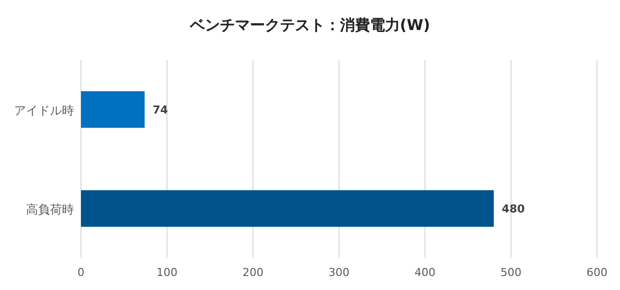  Describe the element at coordinates (597, 272) in the screenshot. I see `xtick: 600` at that location.